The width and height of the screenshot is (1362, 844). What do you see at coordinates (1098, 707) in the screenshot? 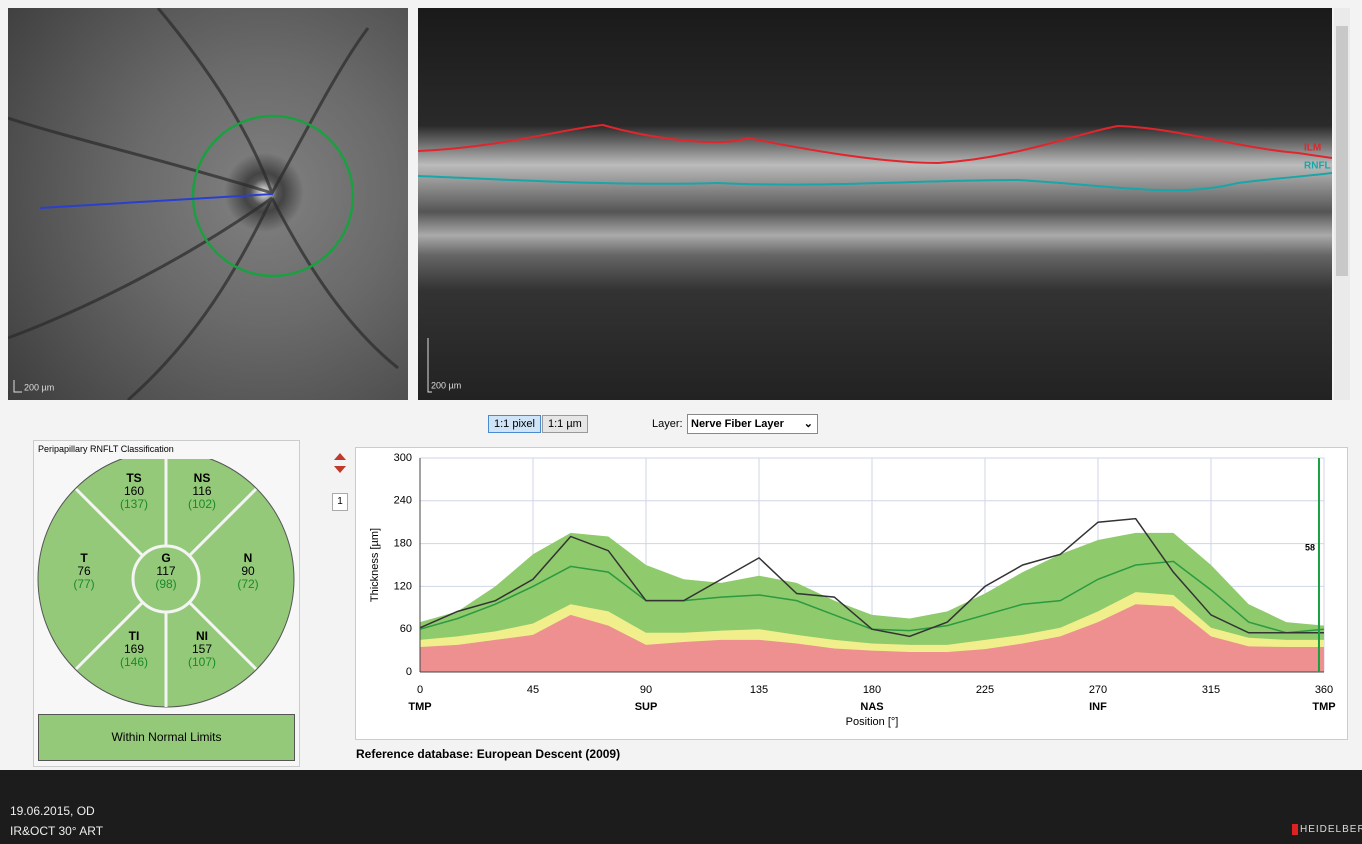
I see `x-sector-label: INF` at bounding box center [1098, 707].